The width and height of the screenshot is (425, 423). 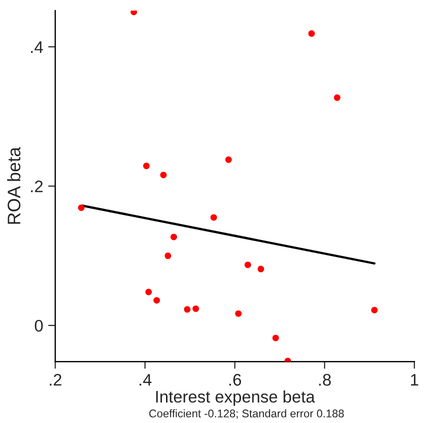 I want to click on y-tick-label: 0, so click(x=38, y=326).